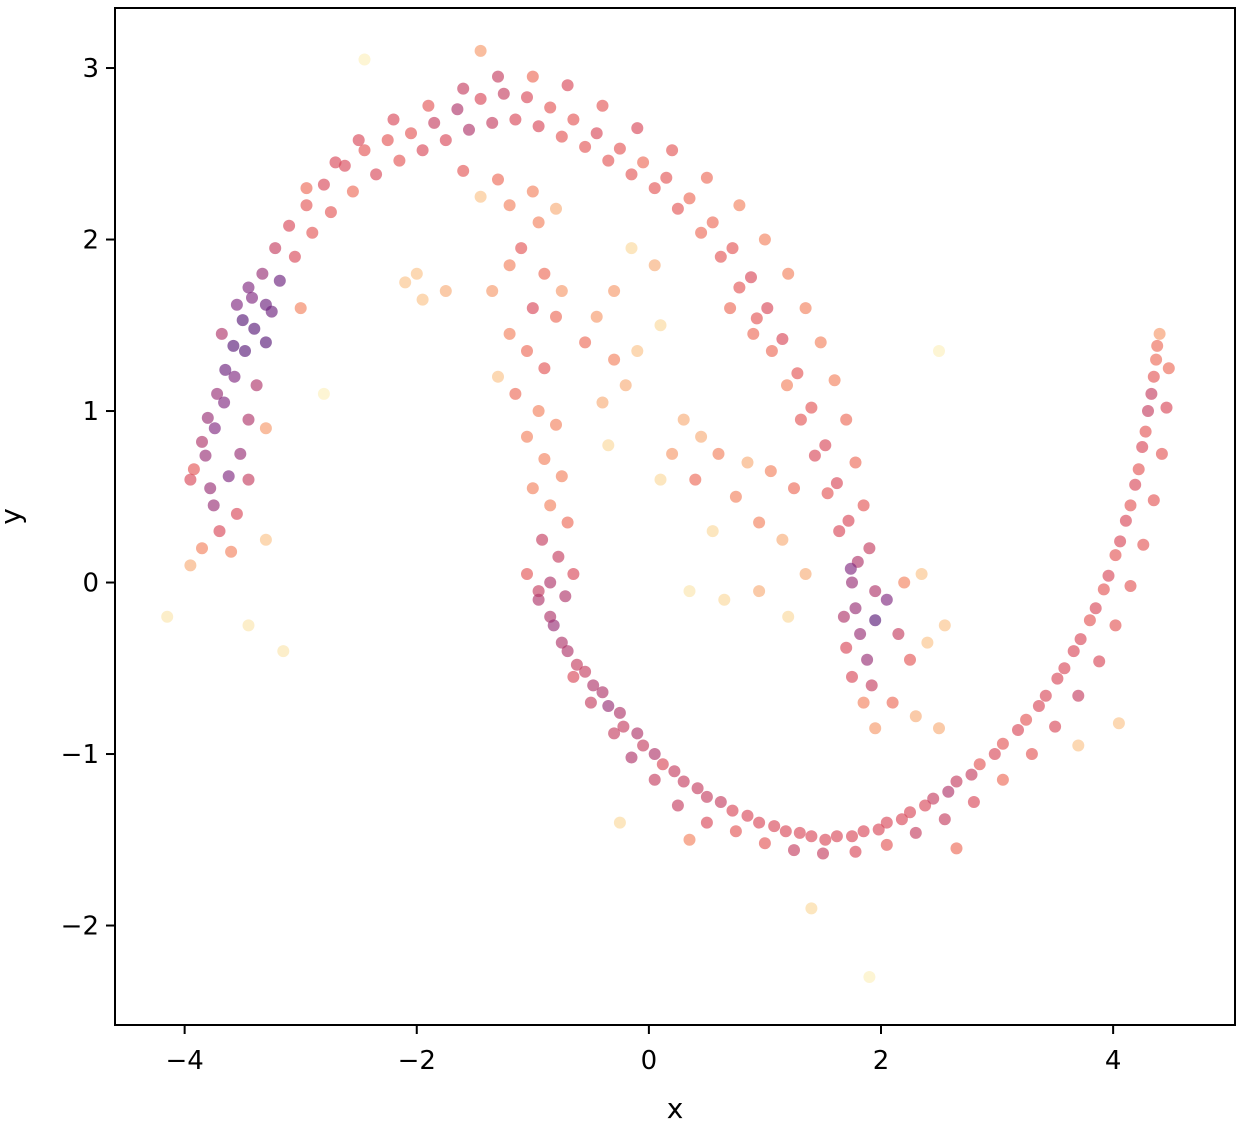 The height and width of the screenshot is (1125, 1242). Describe the element at coordinates (184, 1061) in the screenshot. I see `x-tick-label: −4` at that location.